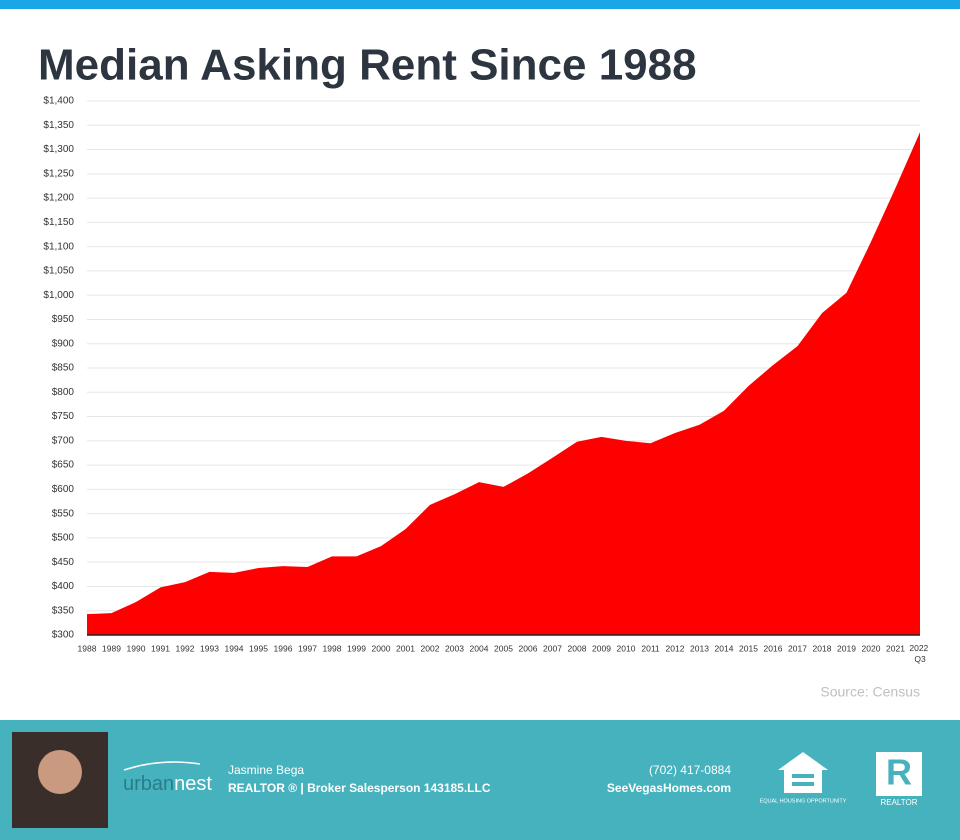 The image size is (960, 840). Describe the element at coordinates (63, 562) in the screenshot. I see `y-tick-label: $450` at that location.